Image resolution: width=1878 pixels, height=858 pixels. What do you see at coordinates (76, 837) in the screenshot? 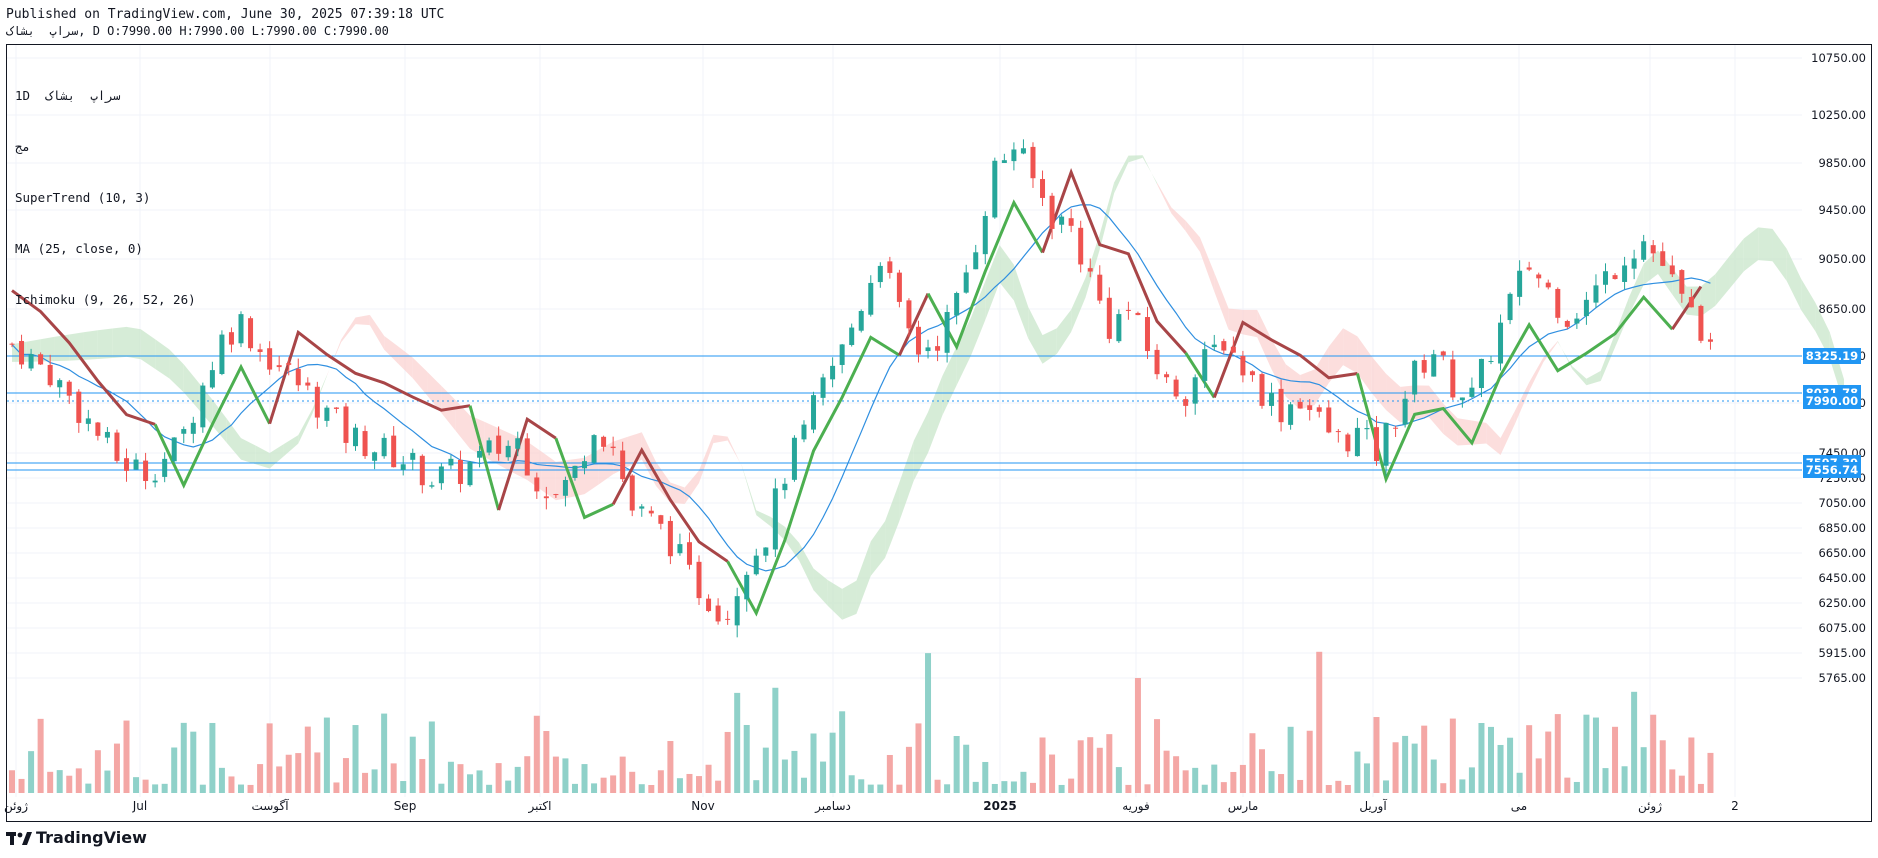
I see `tradingview-brand: TradingView` at bounding box center [76, 837].